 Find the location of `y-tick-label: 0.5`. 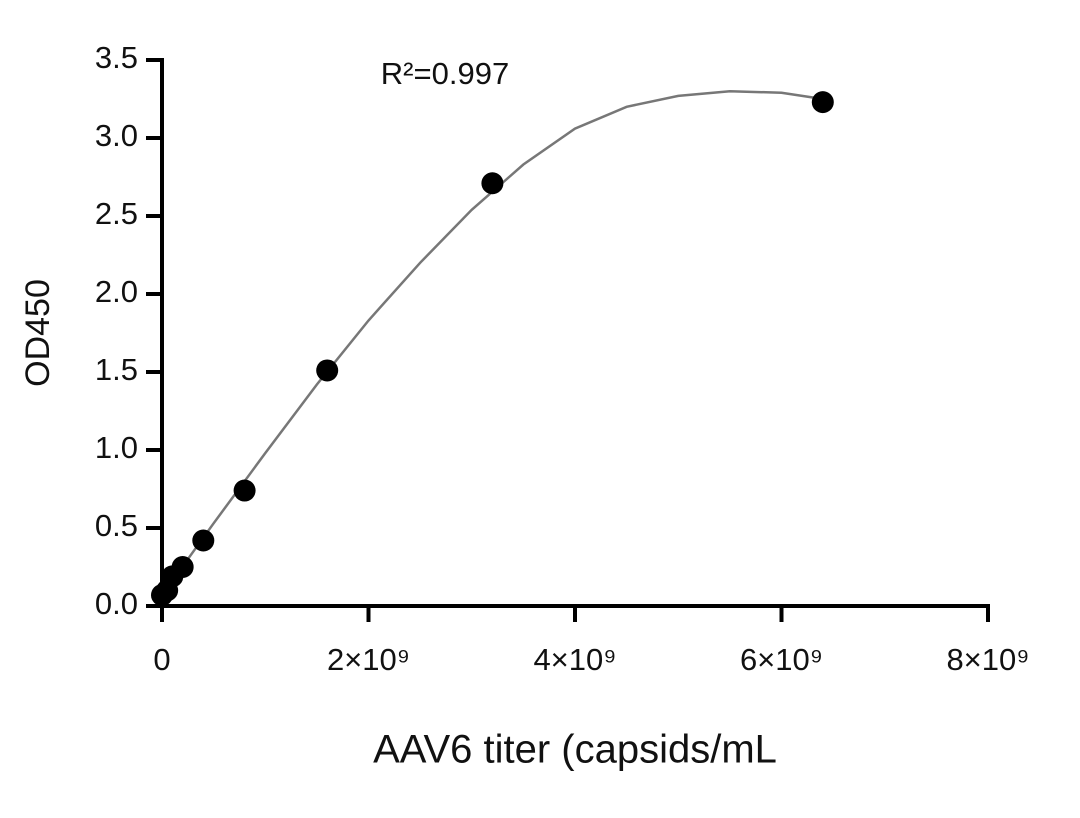

y-tick-label: 0.5 is located at coordinates (116, 525).